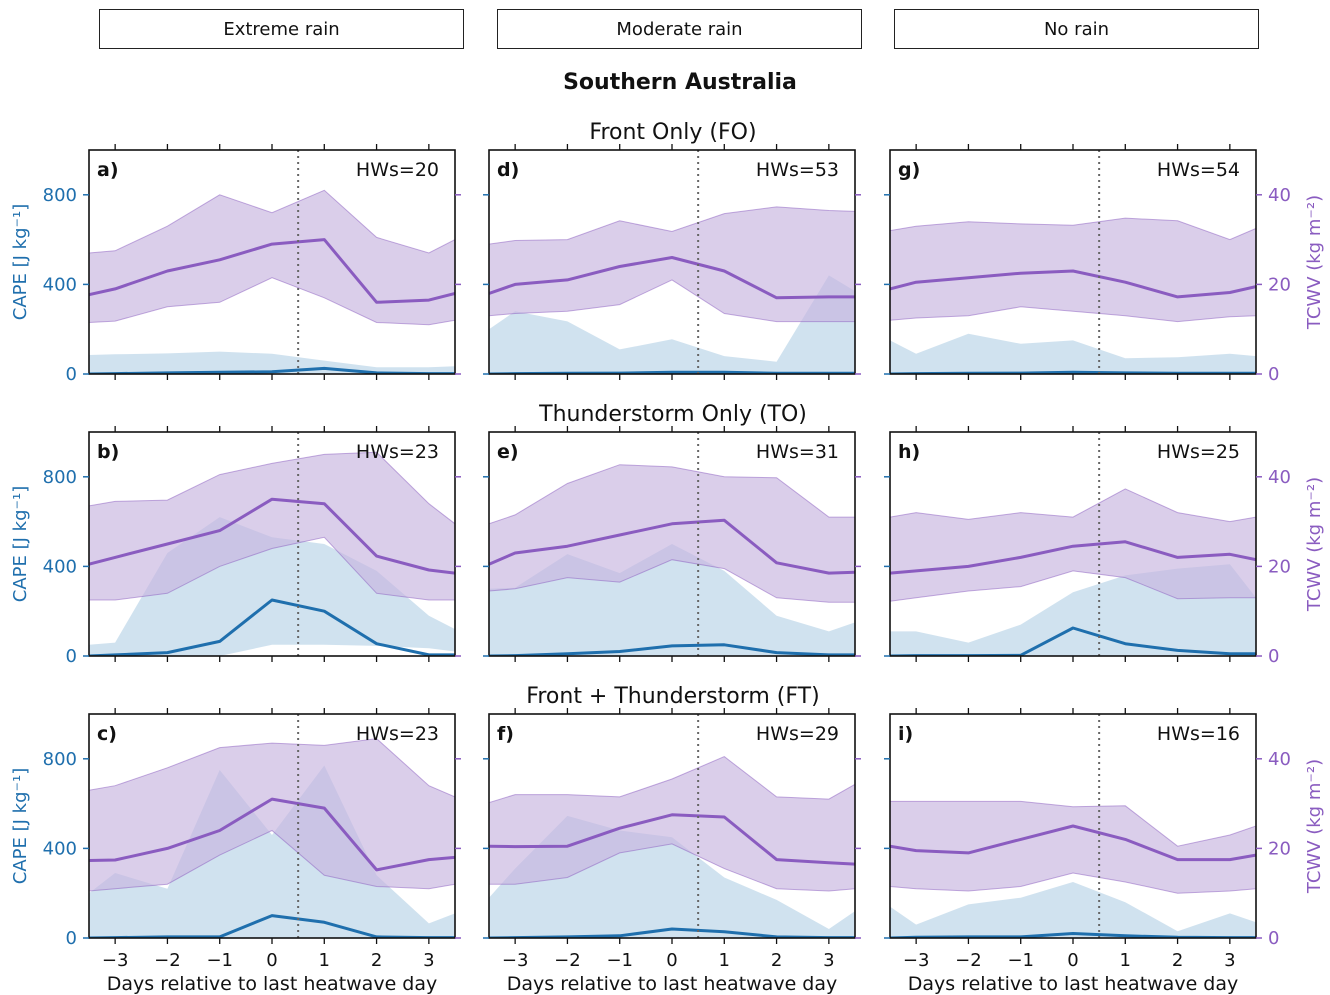 The height and width of the screenshot is (995, 1330). What do you see at coordinates (672, 696) in the screenshot?
I see `row-title: Front + Thunderstorm (FT)` at bounding box center [672, 696].